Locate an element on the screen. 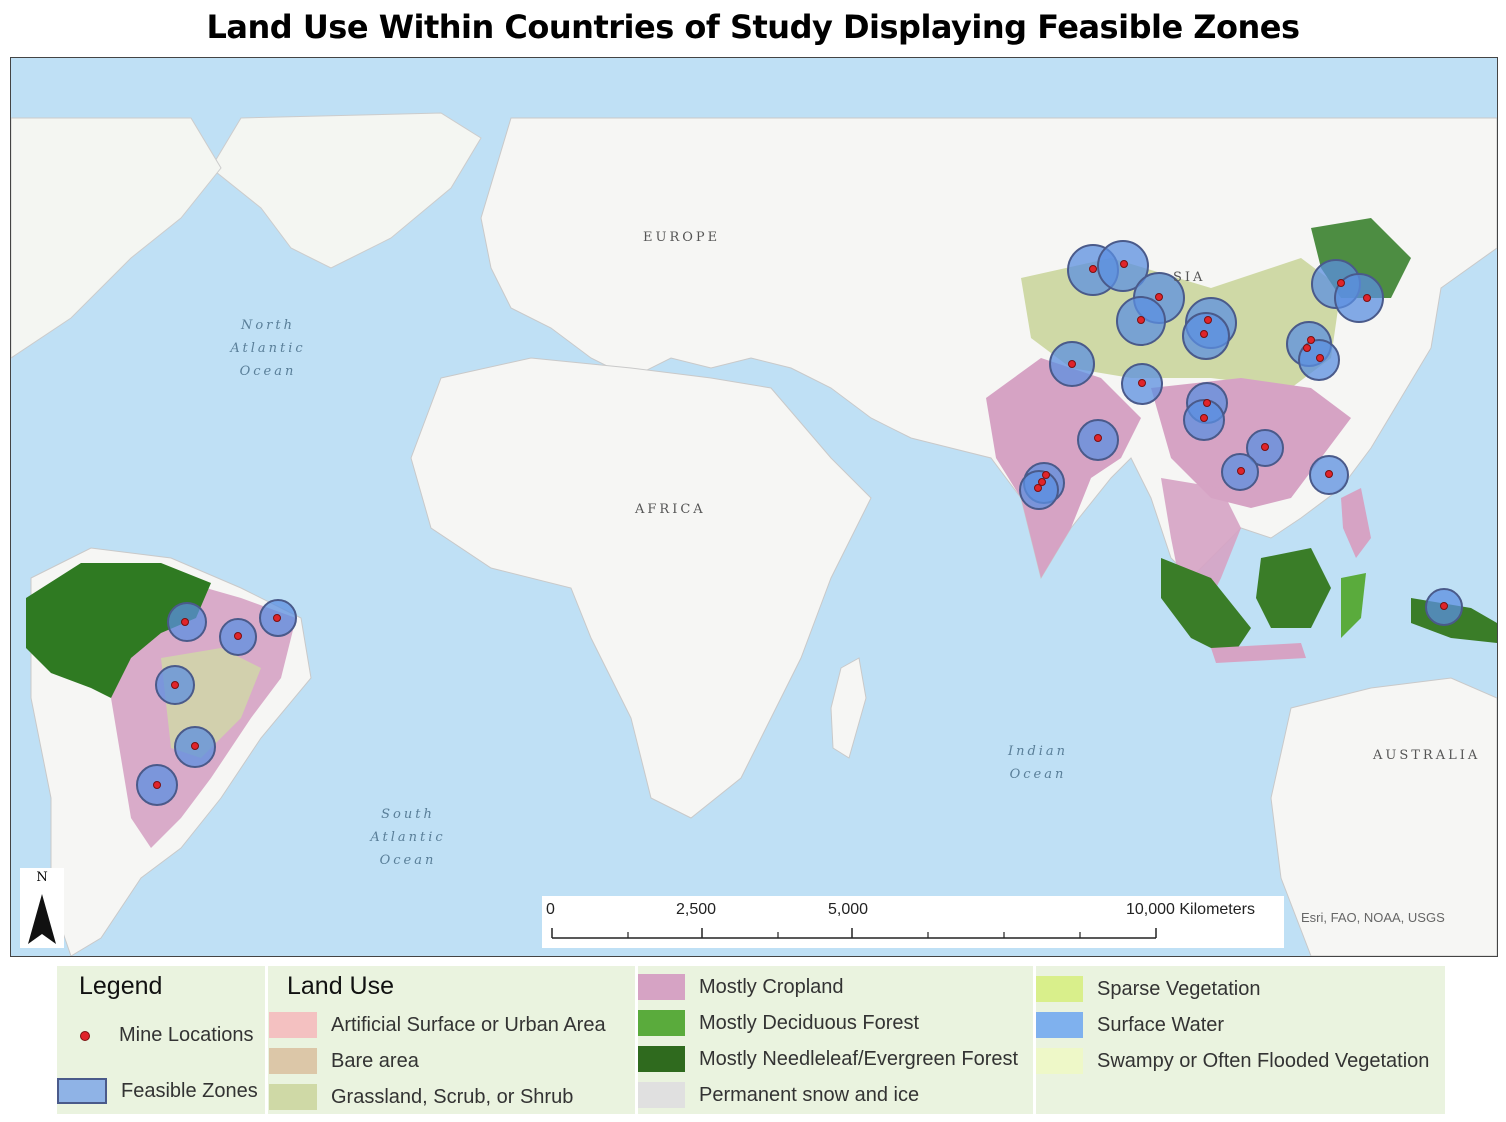  scale-label-0: 0 is located at coordinates (550, 909).